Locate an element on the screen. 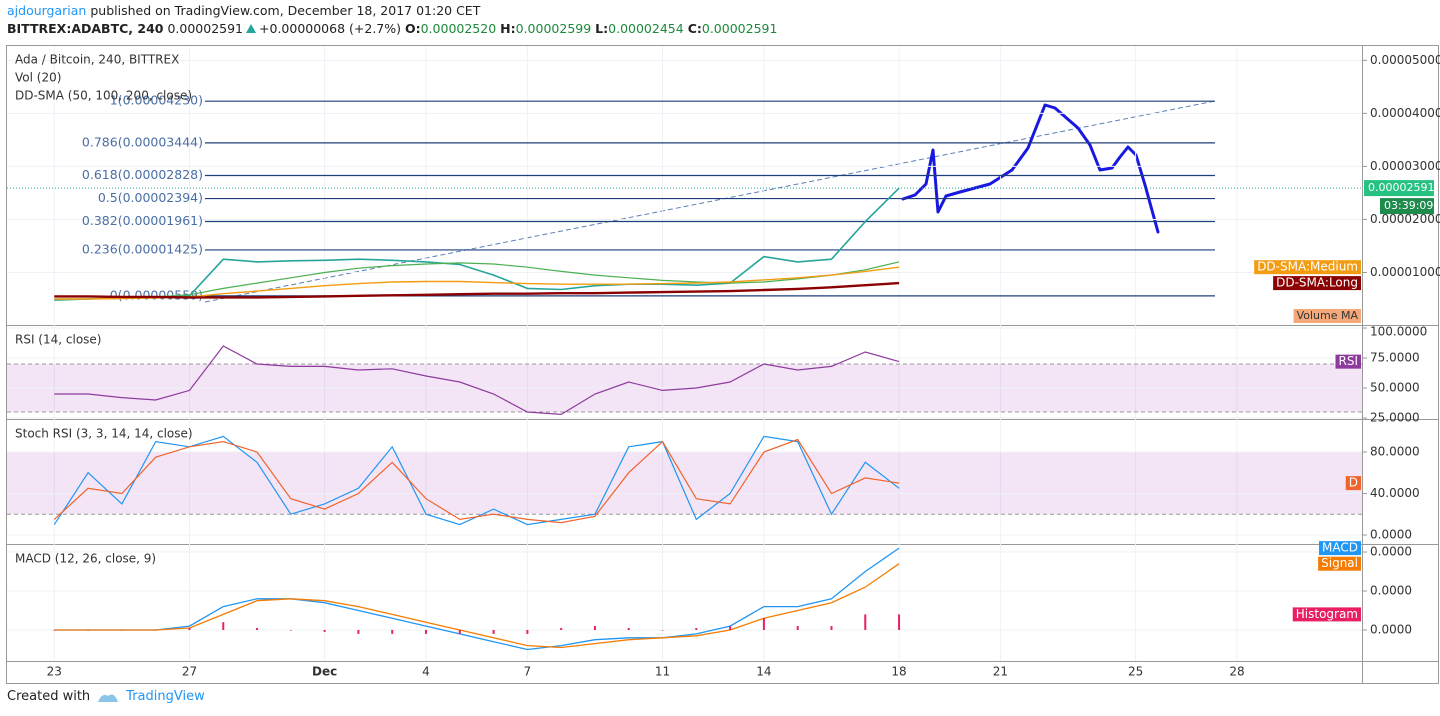 This screenshot has width=1440, height=716. series-tag: DD-SMA:Medium is located at coordinates (1307, 267).